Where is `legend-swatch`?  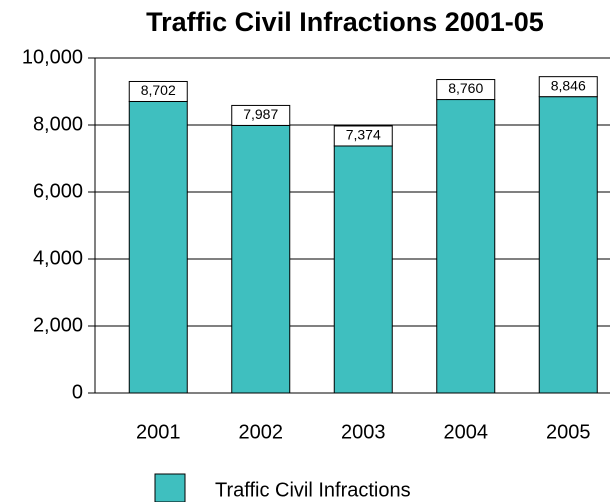 legend-swatch is located at coordinates (170, 487).